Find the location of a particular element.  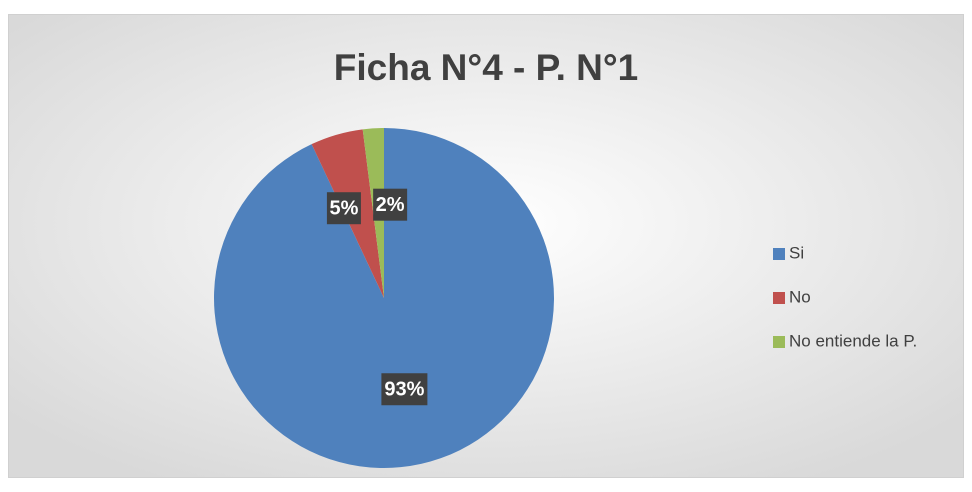

legend-label: No entiende la P. is located at coordinates (853, 340).